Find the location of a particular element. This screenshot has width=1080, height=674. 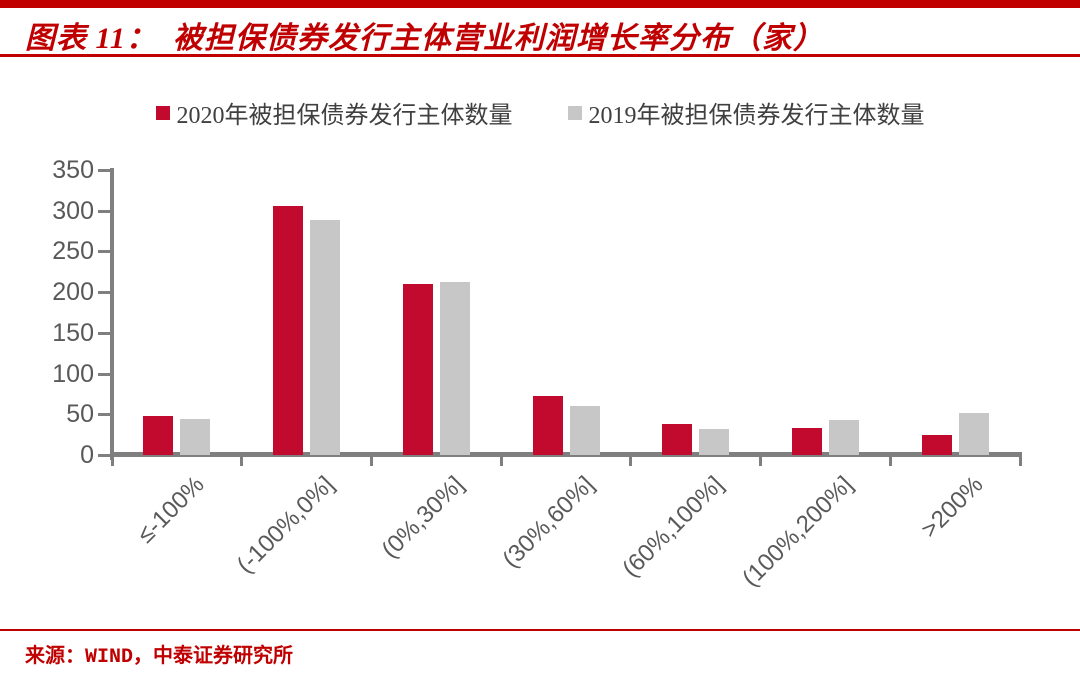

y-axis-tick-label: 100 is located at coordinates (73, 373).